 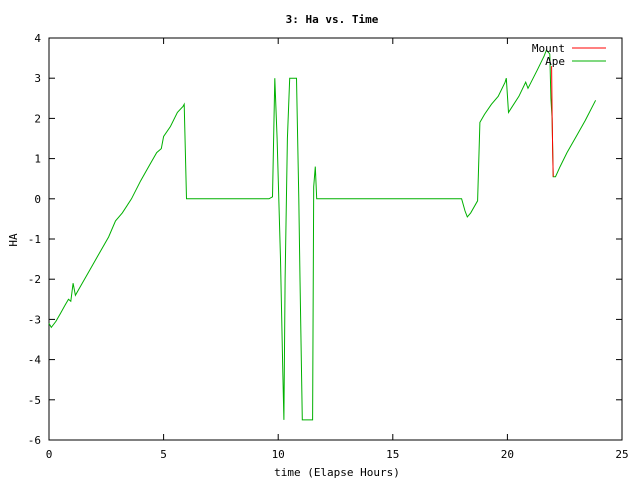 What do you see at coordinates (337, 472) in the screenshot?
I see `x-axis-label: time (Elapse Hours)` at bounding box center [337, 472].